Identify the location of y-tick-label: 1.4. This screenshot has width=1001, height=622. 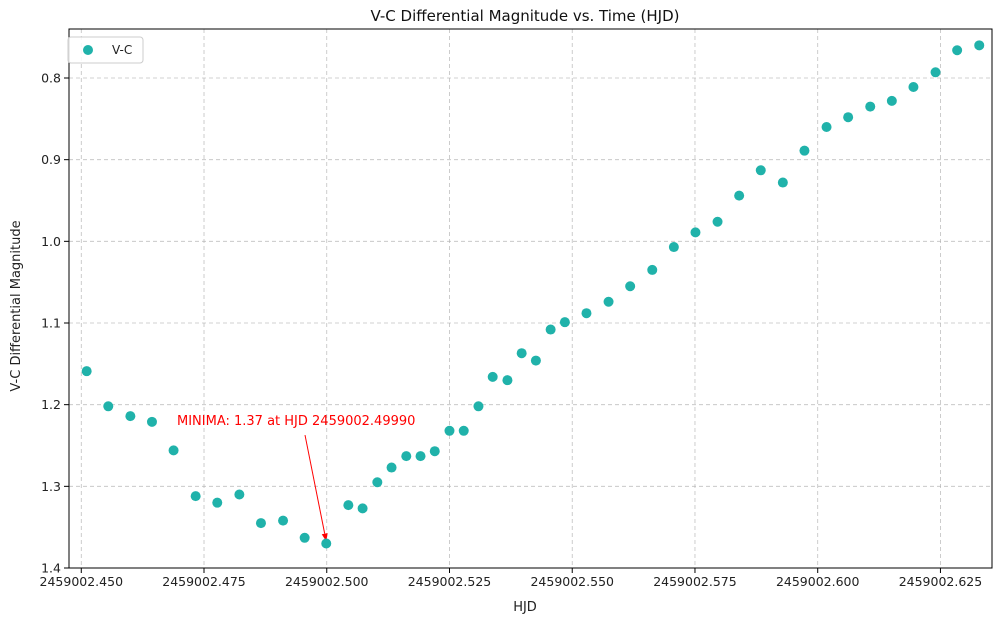
(51, 568).